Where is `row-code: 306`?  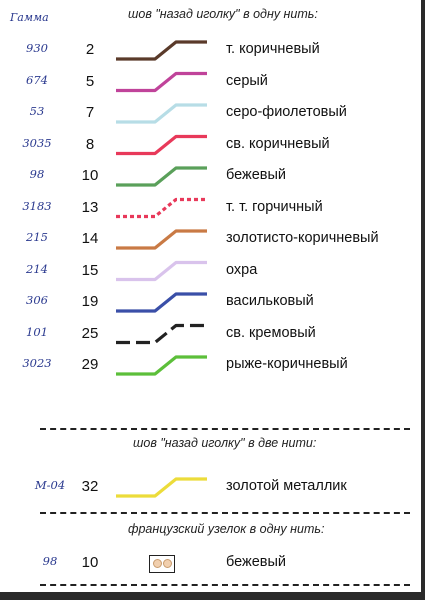 row-code: 306 is located at coordinates (37, 300).